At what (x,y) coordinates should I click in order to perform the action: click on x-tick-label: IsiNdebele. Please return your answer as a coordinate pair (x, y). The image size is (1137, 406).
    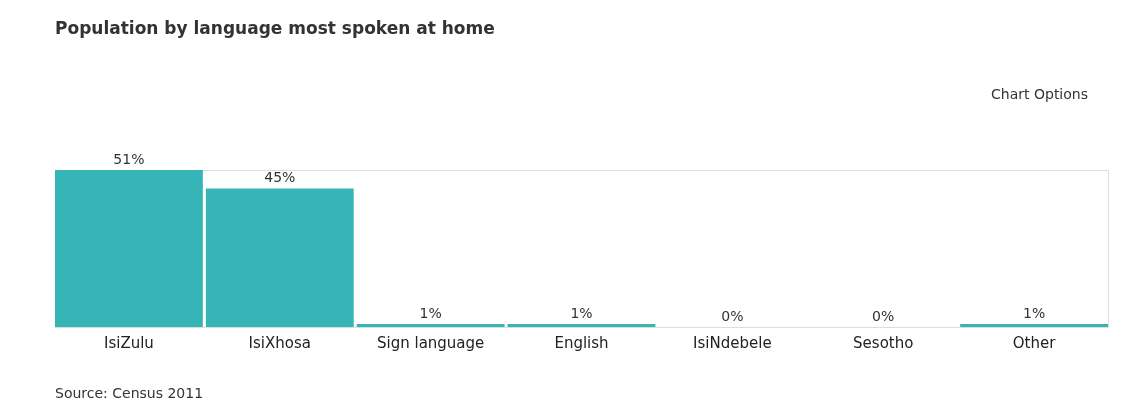
    Looking at the image, I should click on (732, 342).